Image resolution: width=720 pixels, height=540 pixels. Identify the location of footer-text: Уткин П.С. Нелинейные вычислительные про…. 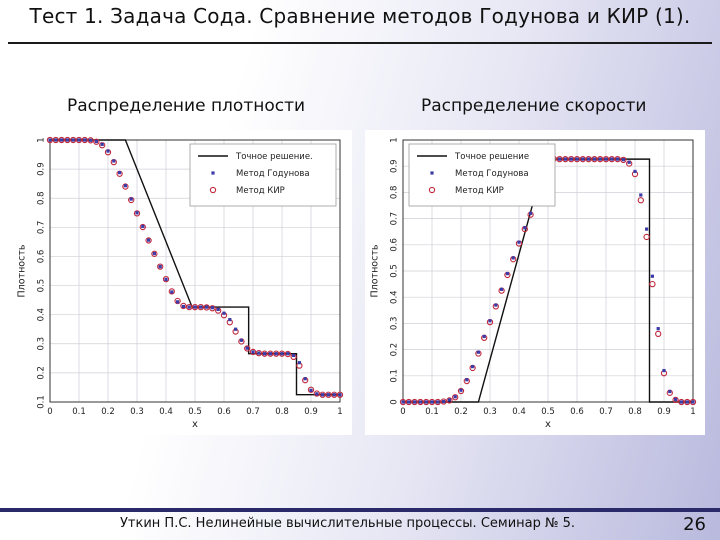
(348, 523).